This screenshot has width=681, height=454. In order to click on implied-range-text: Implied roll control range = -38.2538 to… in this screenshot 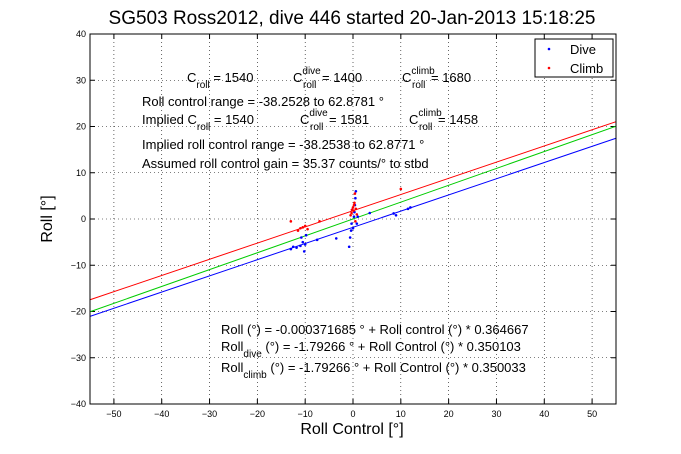, I will do `click(283, 144)`.